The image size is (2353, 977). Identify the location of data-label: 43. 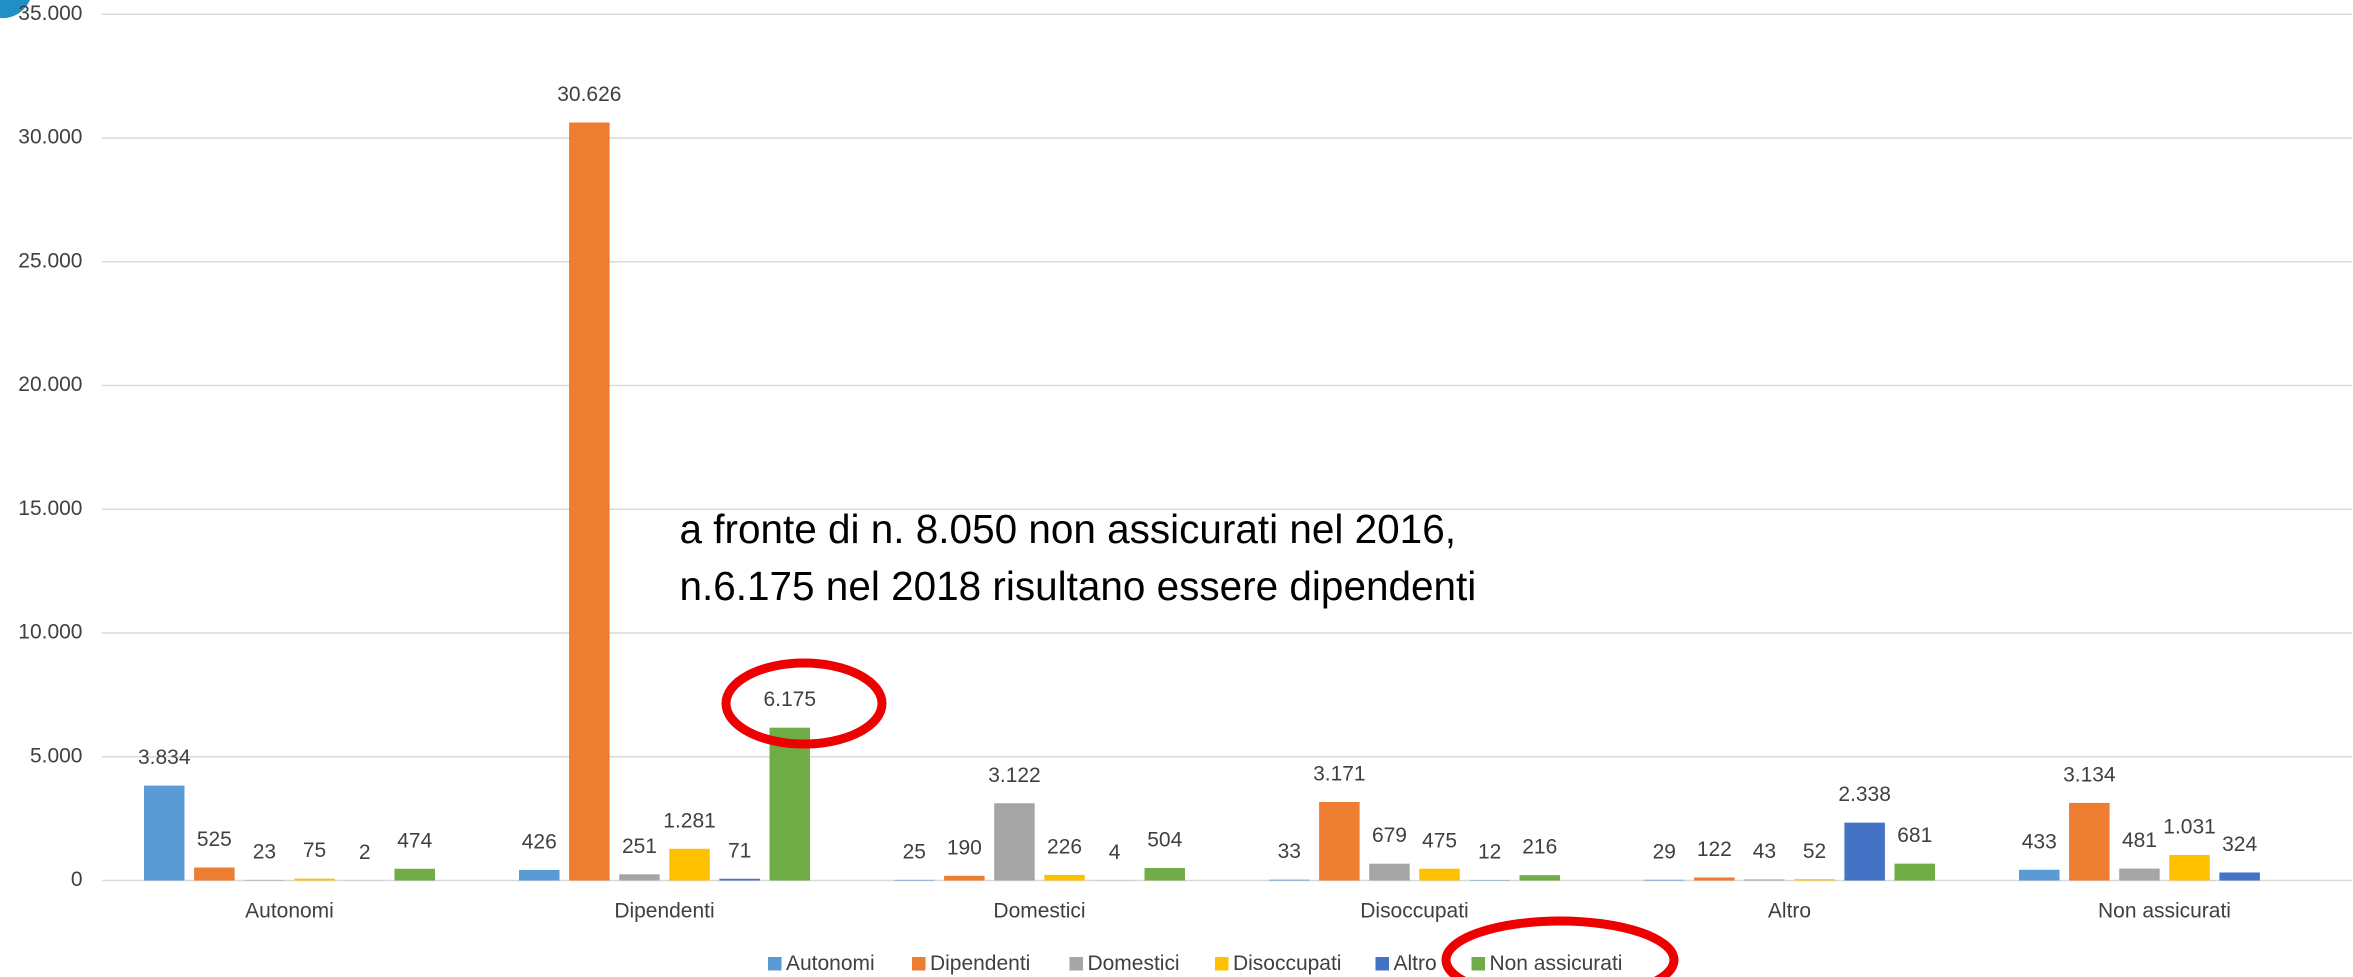
(1764, 851).